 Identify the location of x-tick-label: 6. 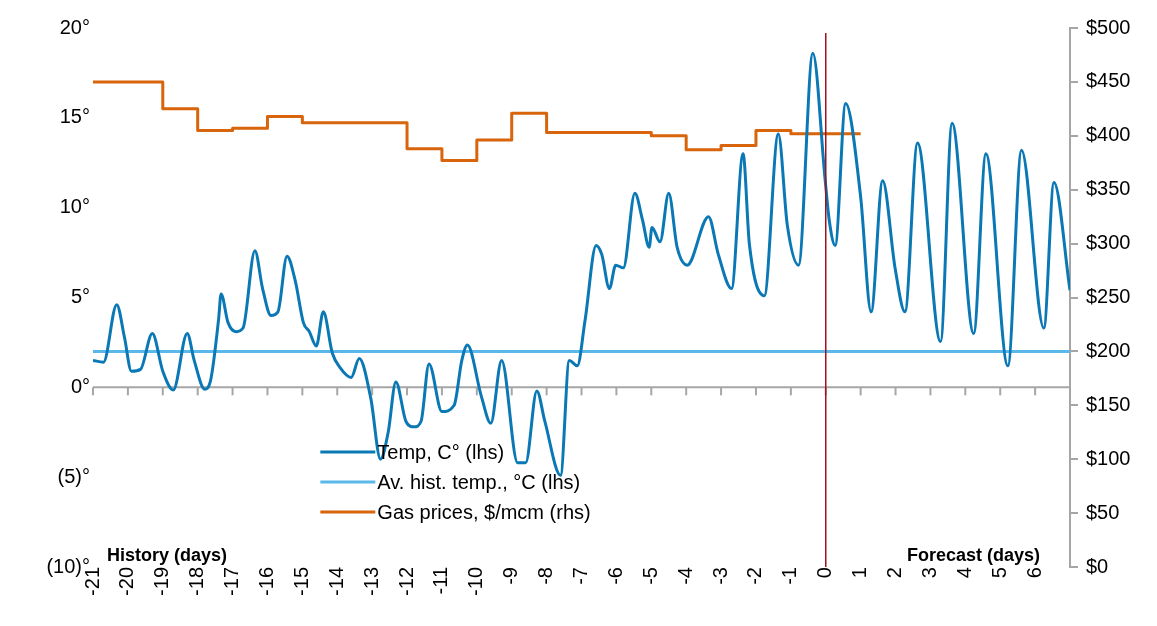
(1033, 573).